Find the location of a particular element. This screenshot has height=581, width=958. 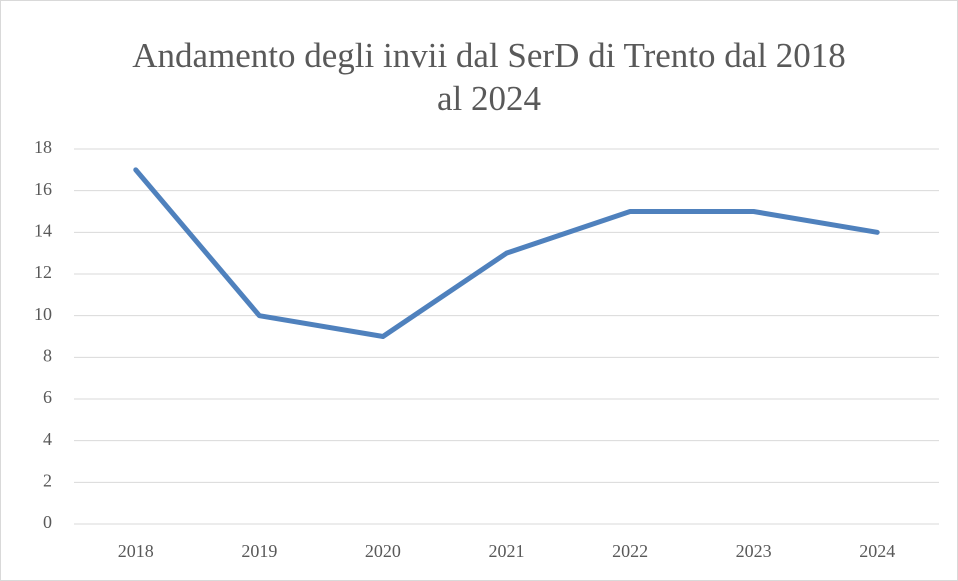

y-tick-label: 2 is located at coordinates (47, 480).